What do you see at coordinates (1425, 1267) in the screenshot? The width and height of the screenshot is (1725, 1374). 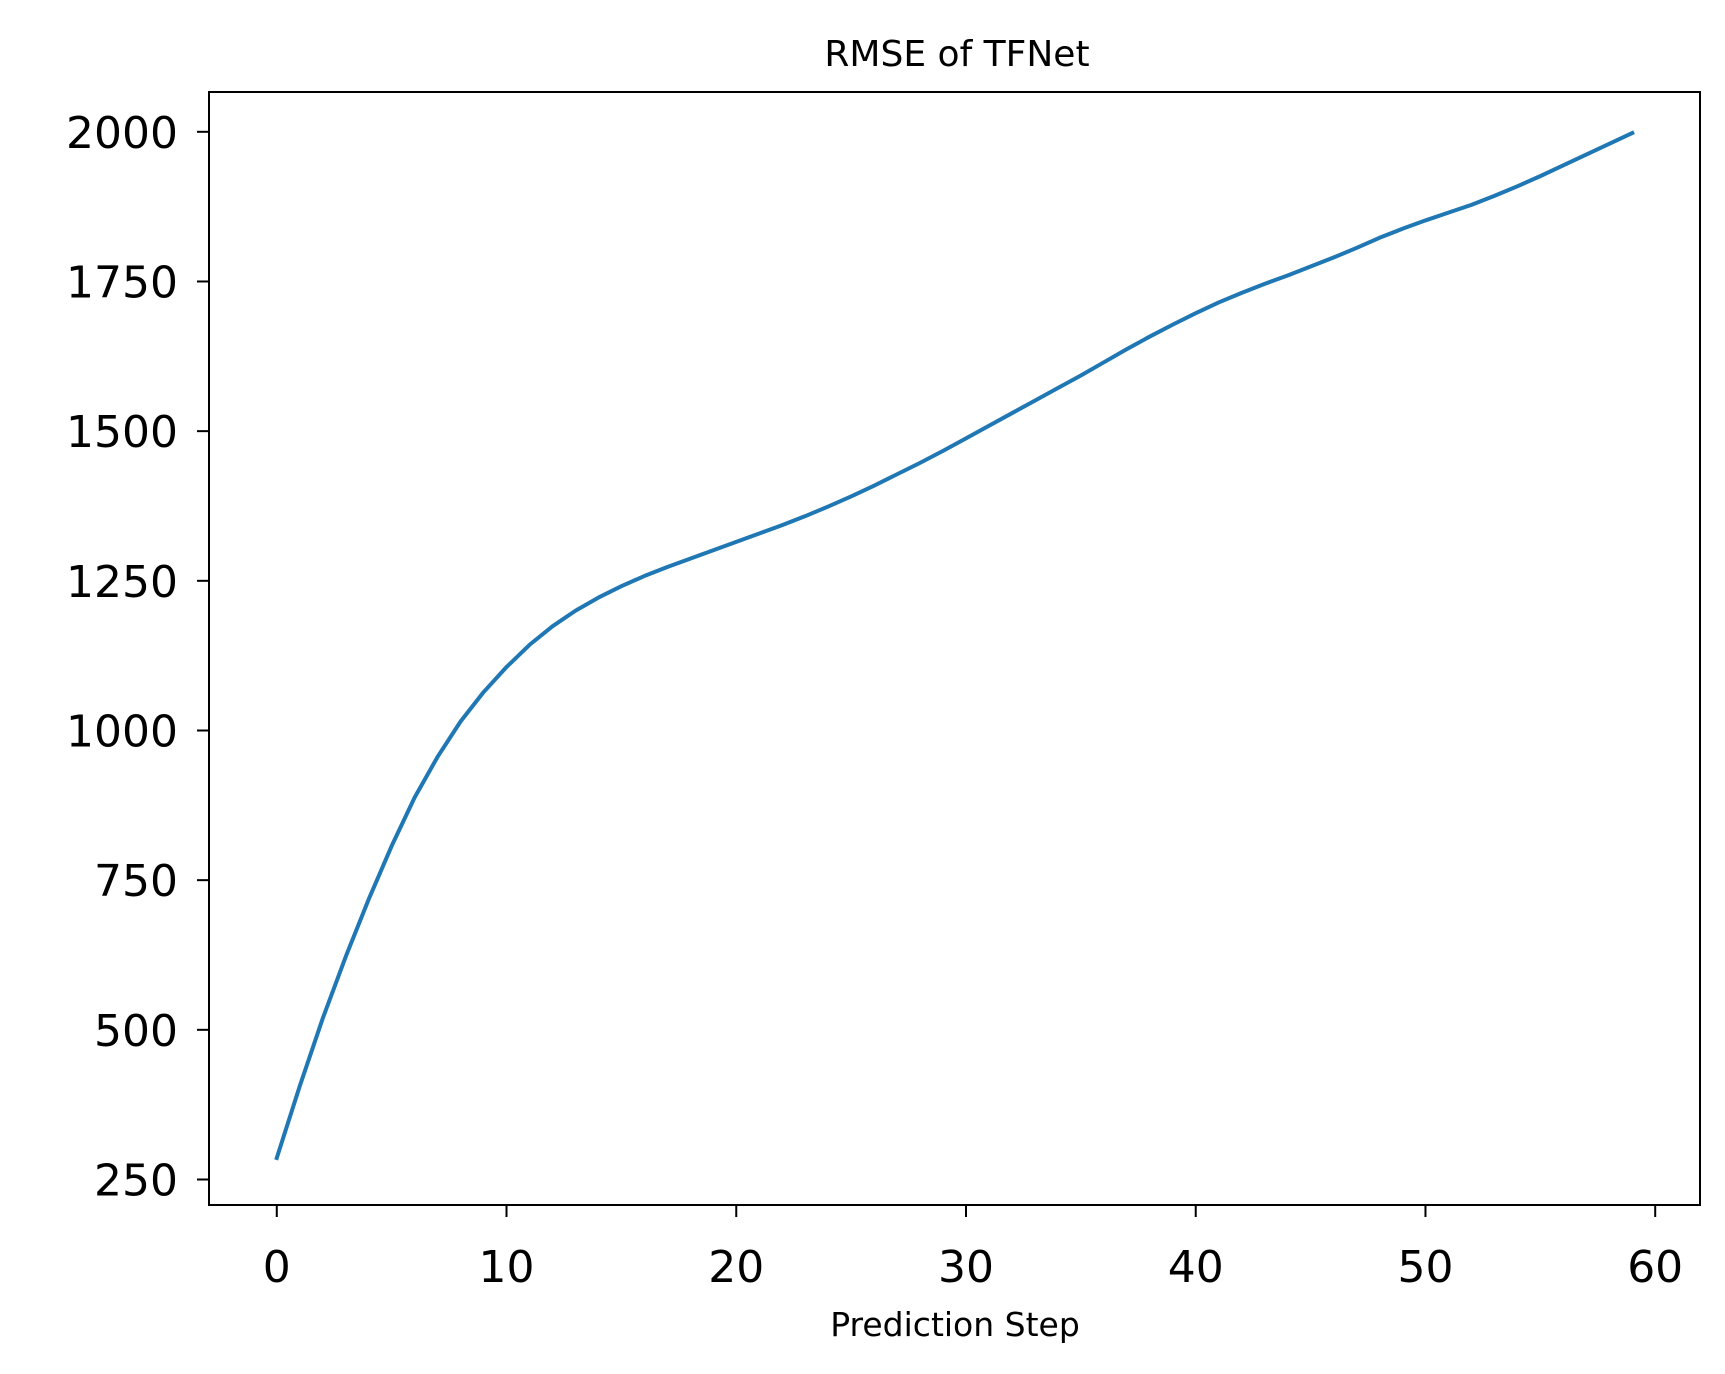 I see `x-tick-label: 50` at bounding box center [1425, 1267].